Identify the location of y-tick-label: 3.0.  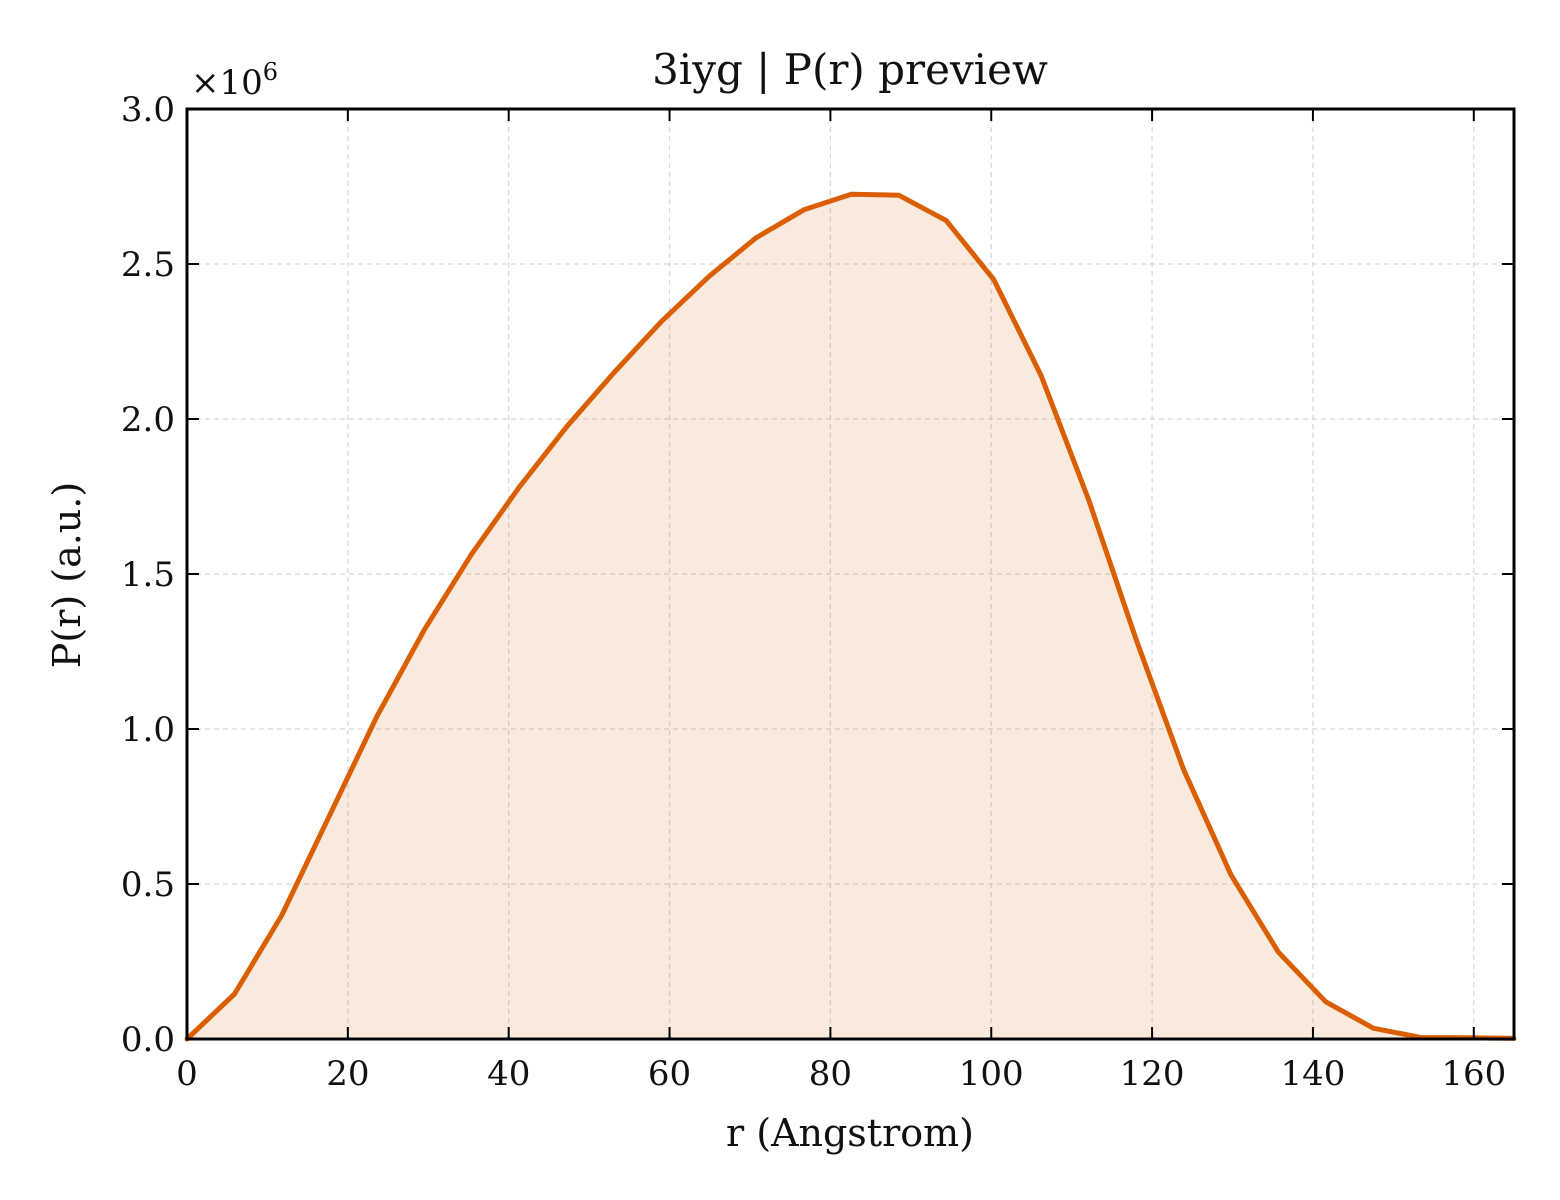
(148, 110).